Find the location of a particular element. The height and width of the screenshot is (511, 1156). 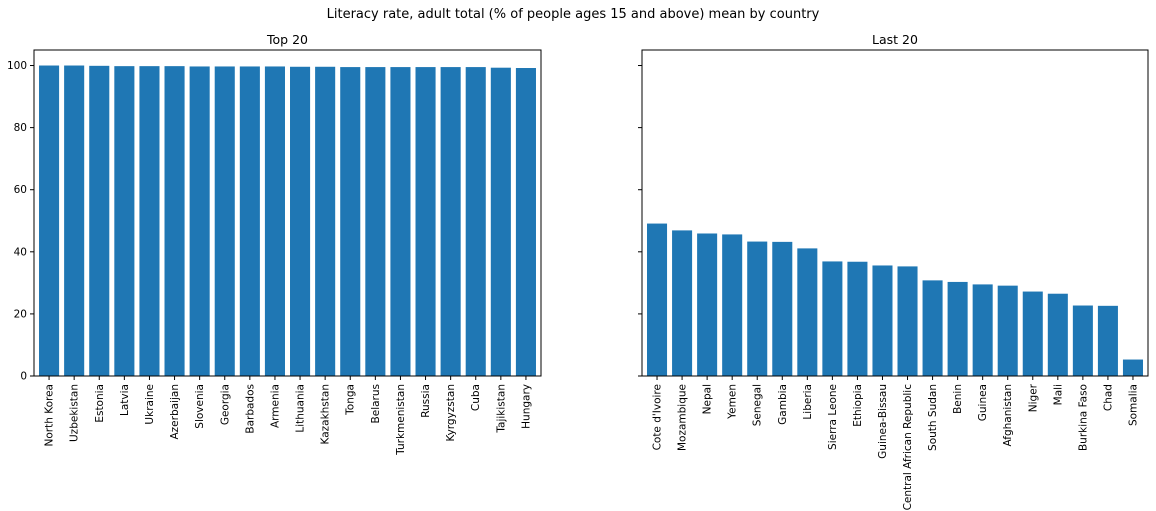

x-tick-label: Kyrgyzstan is located at coordinates (451, 413).